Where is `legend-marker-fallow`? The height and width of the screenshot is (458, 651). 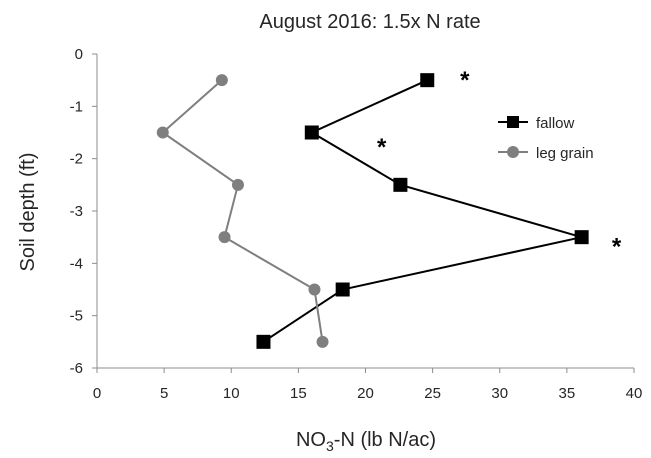 legend-marker-fallow is located at coordinates (513, 122).